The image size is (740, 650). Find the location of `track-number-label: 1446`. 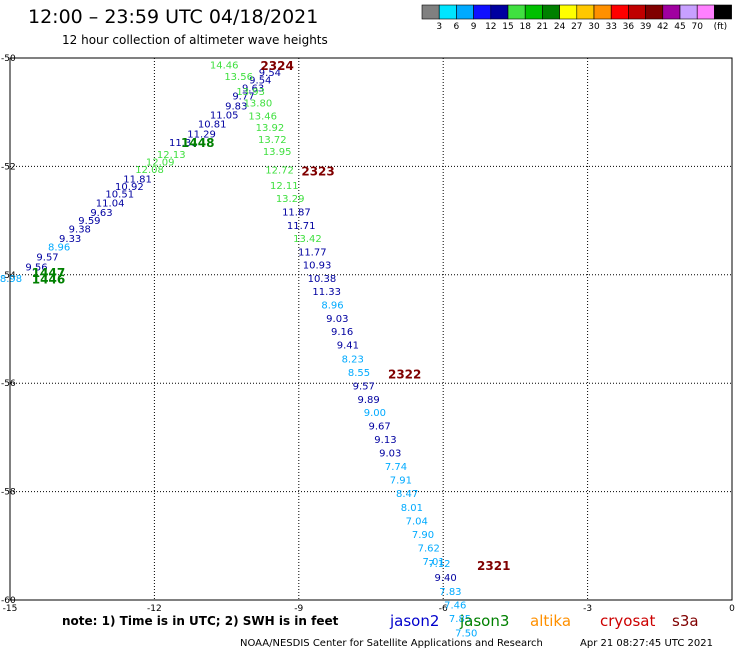

track-number-label: 1446 is located at coordinates (48, 280).